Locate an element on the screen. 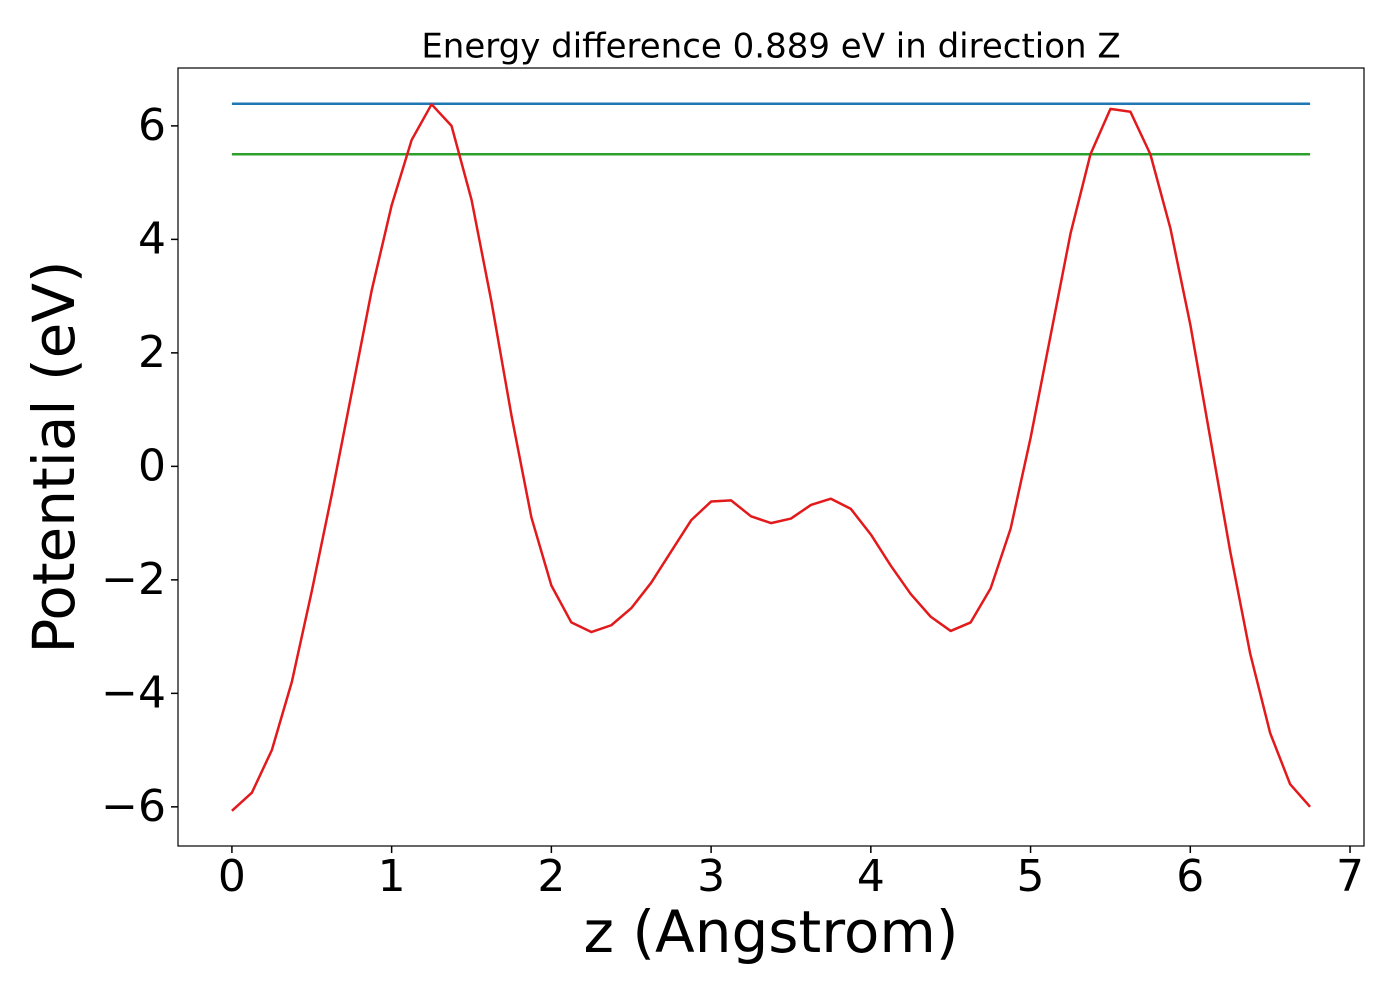 The height and width of the screenshot is (1000, 1400). x-tick-label: 1 is located at coordinates (392, 876).